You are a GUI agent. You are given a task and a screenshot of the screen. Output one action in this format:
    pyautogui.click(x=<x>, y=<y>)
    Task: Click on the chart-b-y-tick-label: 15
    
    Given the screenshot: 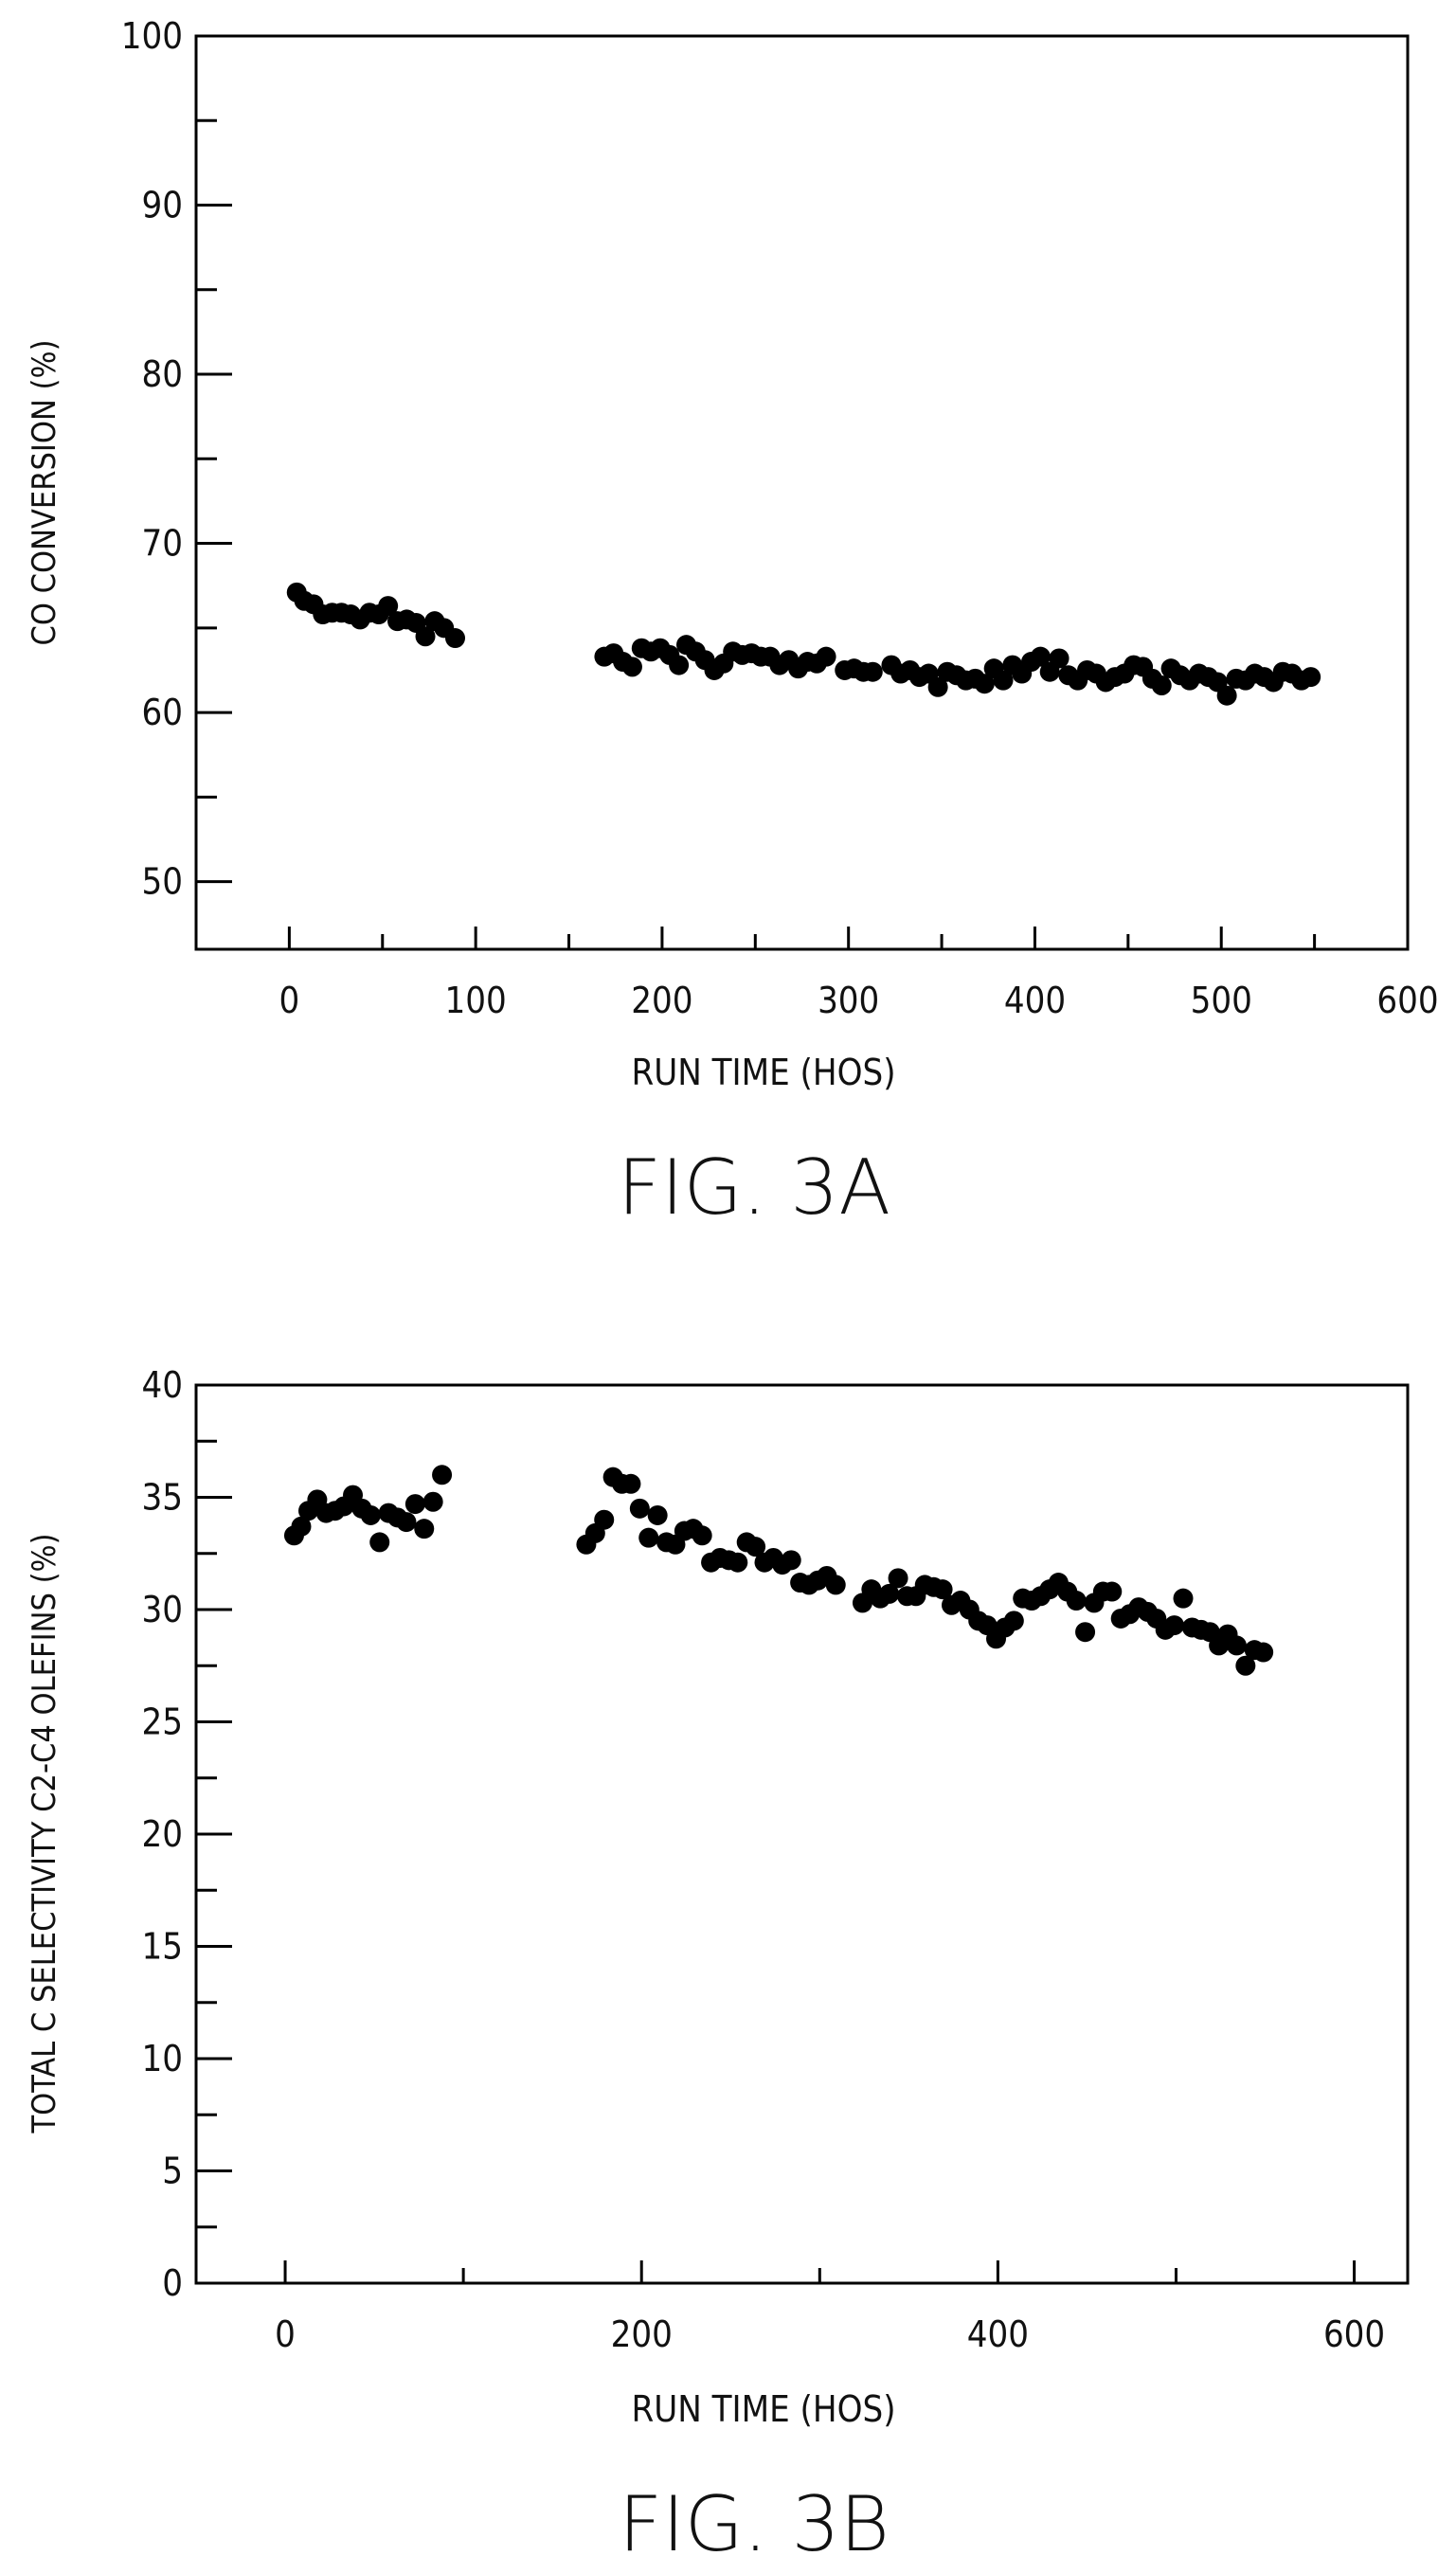 What is the action you would take?
    pyautogui.click(x=163, y=1947)
    